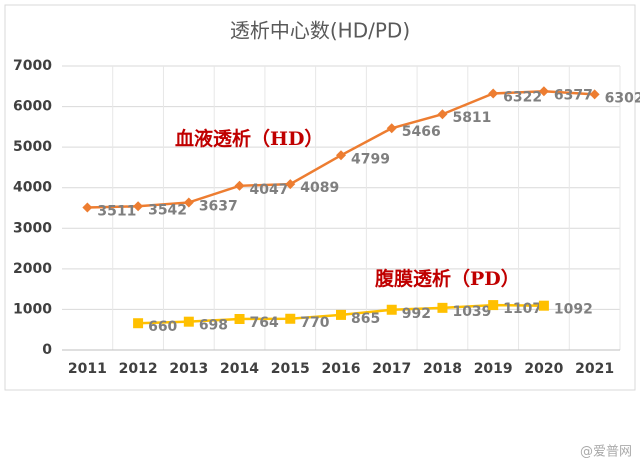 The width and height of the screenshot is (640, 474). What do you see at coordinates (32, 147) in the screenshot?
I see `y-tick-label: 5000` at bounding box center [32, 147].